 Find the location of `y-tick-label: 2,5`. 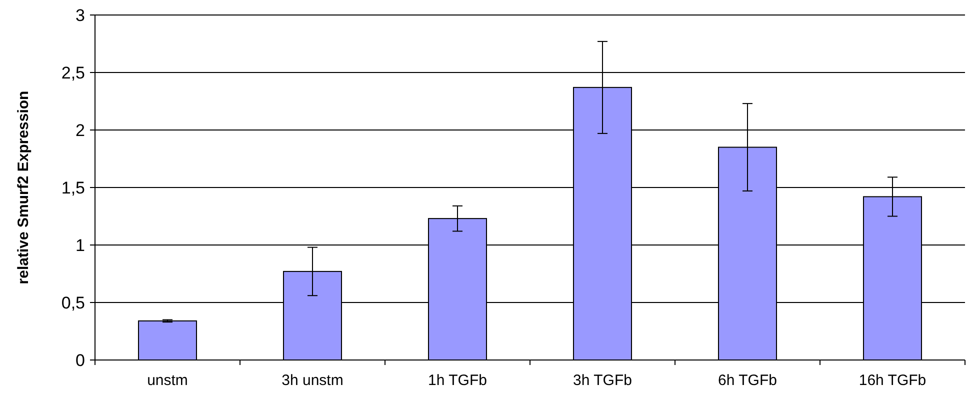

y-tick-label: 2,5 is located at coordinates (73, 72).